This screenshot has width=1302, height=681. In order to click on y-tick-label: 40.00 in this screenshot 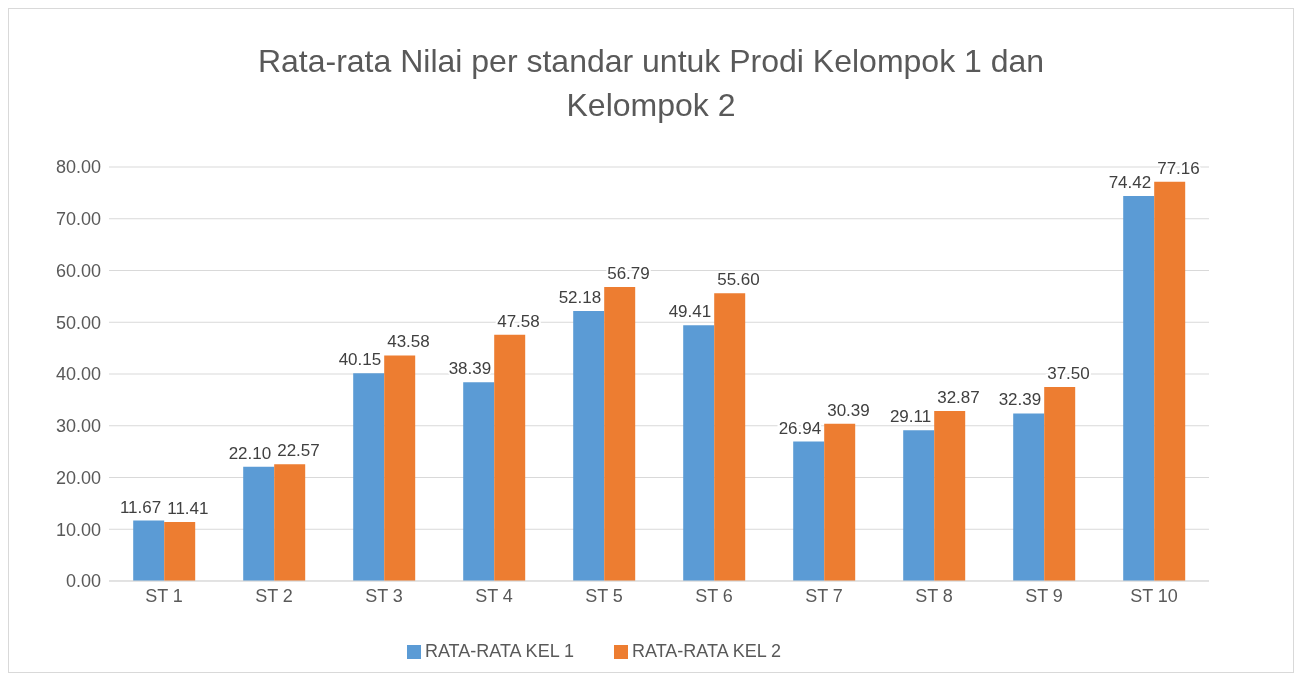, I will do `click(78, 374)`.